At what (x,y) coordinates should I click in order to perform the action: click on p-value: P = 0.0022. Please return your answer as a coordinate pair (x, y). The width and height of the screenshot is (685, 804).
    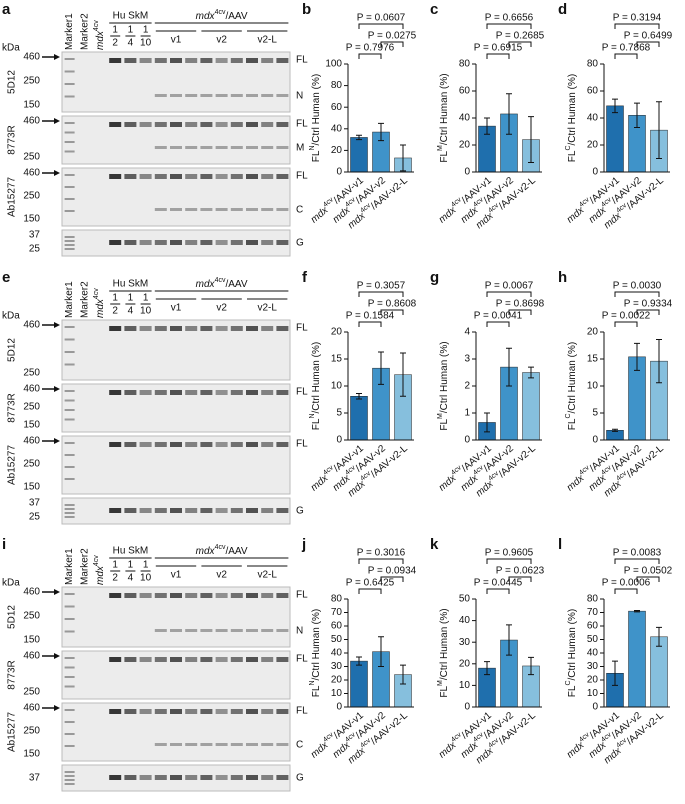
    Looking at the image, I should click on (626, 316).